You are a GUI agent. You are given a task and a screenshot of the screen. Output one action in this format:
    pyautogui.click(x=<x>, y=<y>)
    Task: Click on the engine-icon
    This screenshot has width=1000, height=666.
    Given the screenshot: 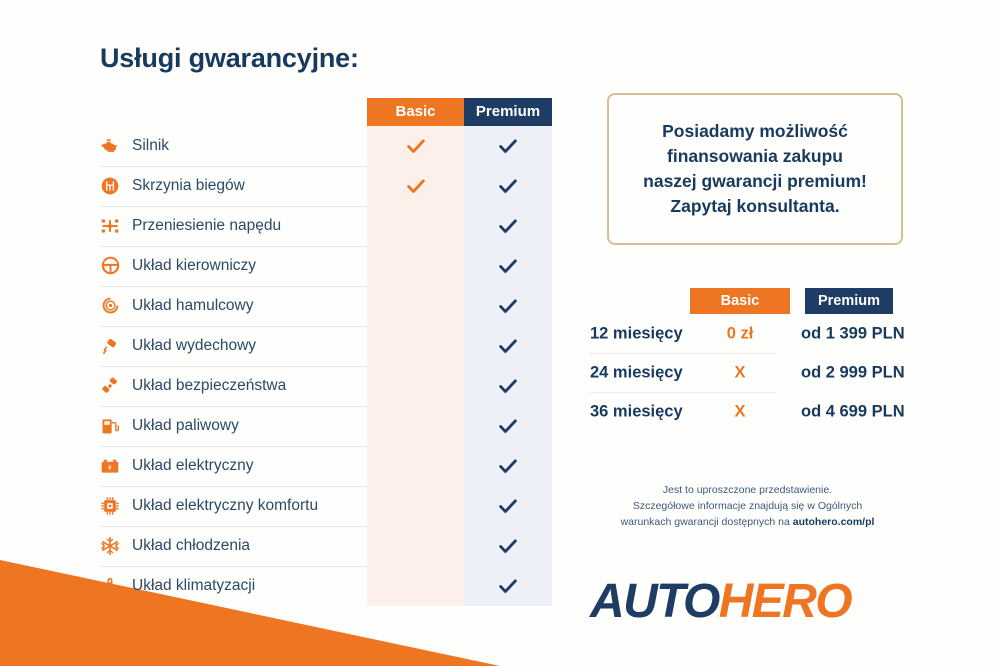 What is the action you would take?
    pyautogui.click(x=116, y=146)
    